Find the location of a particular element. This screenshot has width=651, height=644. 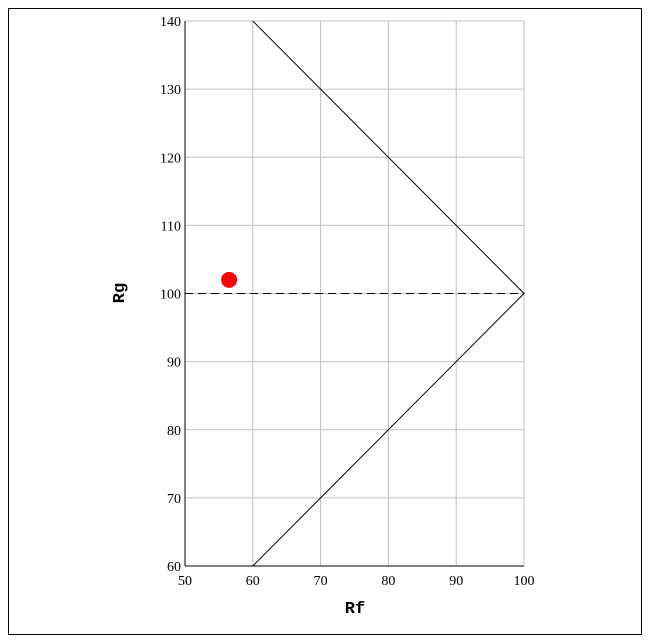

x-axis-title: Rf is located at coordinates (355, 609).